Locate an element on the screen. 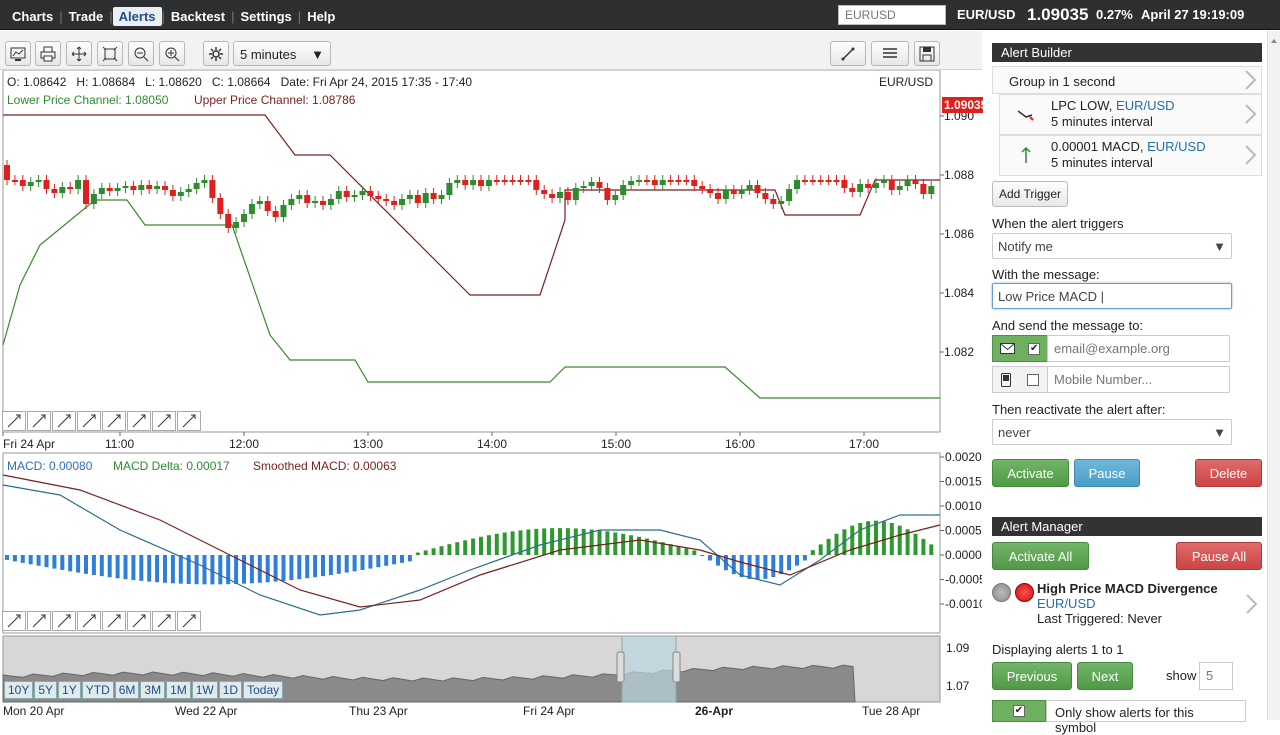  reactivate-label: Then reactivate the alert after: is located at coordinates (1079, 409).